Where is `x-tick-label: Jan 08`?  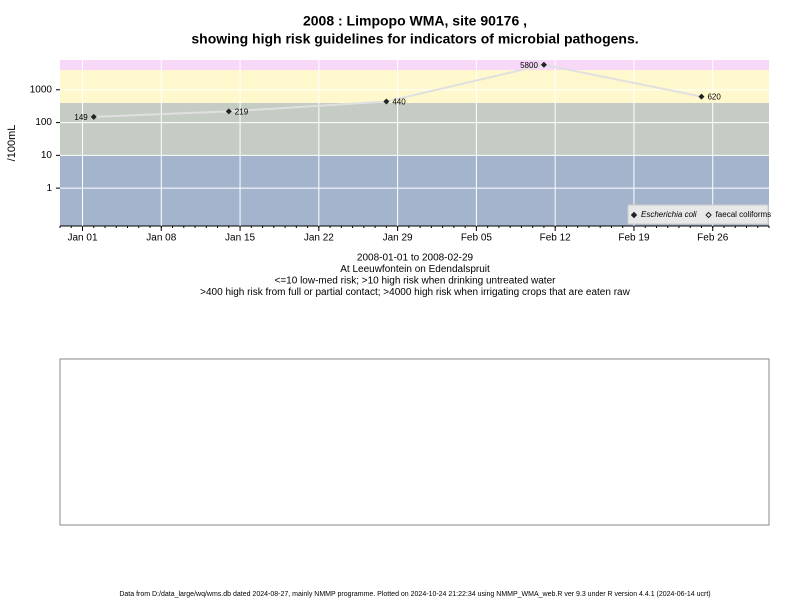 x-tick-label: Jan 08 is located at coordinates (161, 238).